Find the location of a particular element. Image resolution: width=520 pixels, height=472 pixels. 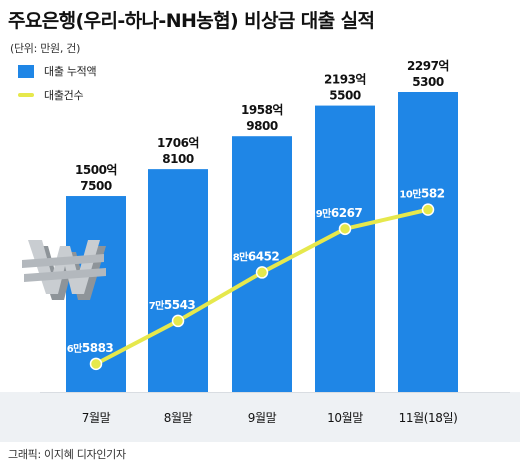

category-label-3: 10월말 is located at coordinates (345, 418).